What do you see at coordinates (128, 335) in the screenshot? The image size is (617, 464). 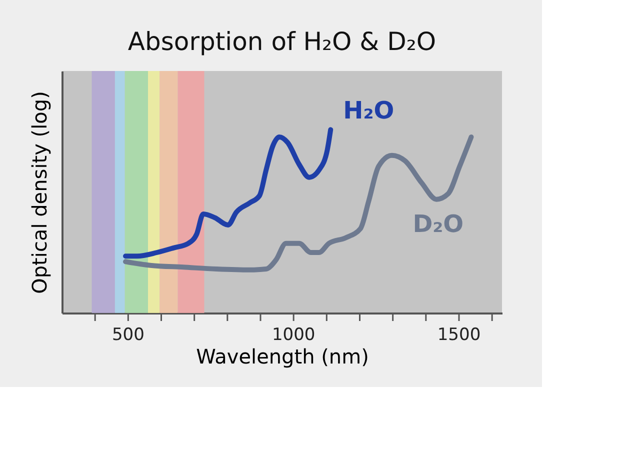 I see `x-tick-label: 500` at bounding box center [128, 335].